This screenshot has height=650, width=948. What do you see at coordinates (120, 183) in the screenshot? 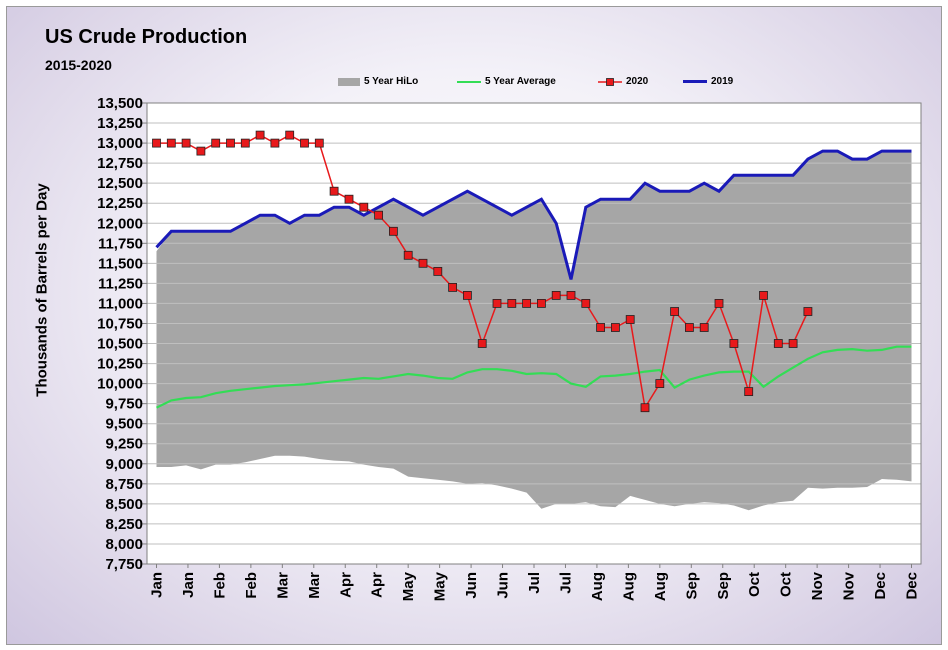
I see `y-tick-label: 12,500` at bounding box center [120, 183].